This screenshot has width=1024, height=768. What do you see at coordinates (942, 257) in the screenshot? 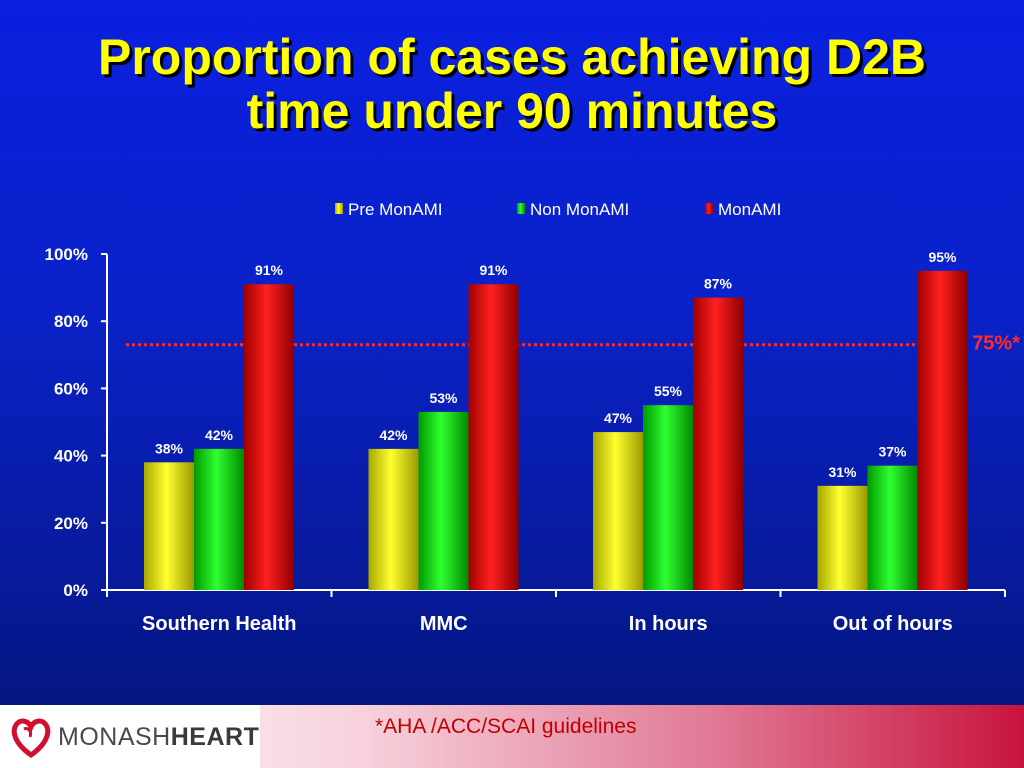
I see `data-label: 95%` at bounding box center [942, 257].